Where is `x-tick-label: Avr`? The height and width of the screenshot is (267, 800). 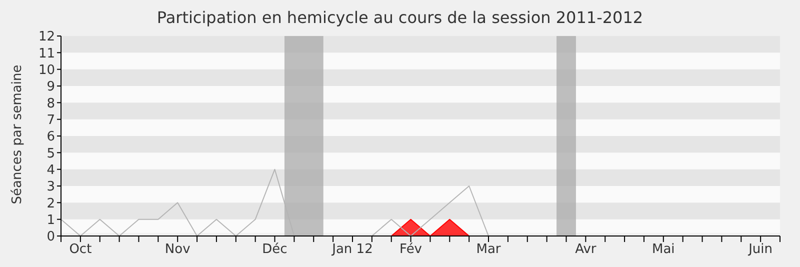 x-tick-label: Avr is located at coordinates (586, 250).